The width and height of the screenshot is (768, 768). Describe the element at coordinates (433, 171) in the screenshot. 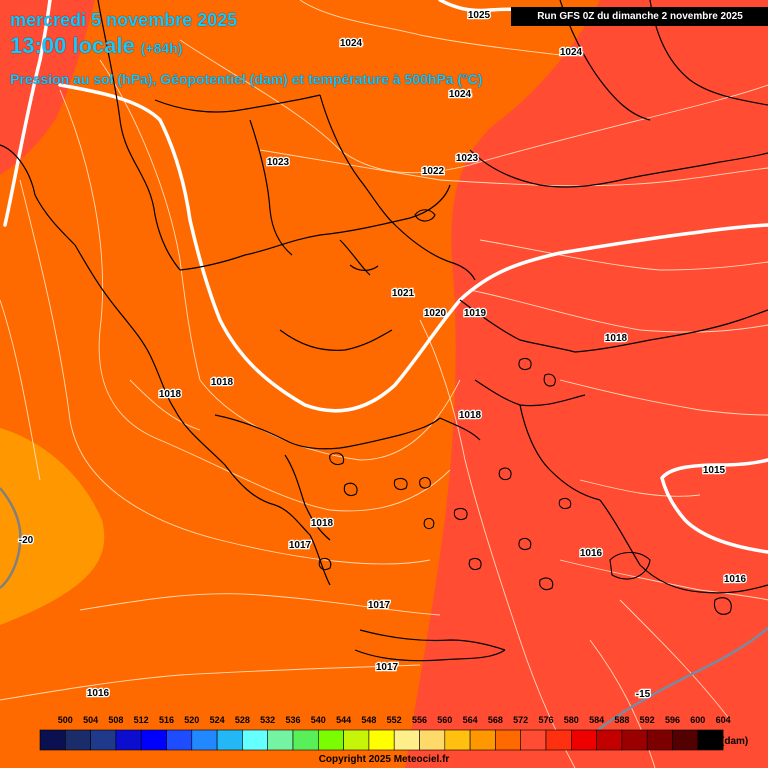

I see `isobar-label: 1022` at that location.